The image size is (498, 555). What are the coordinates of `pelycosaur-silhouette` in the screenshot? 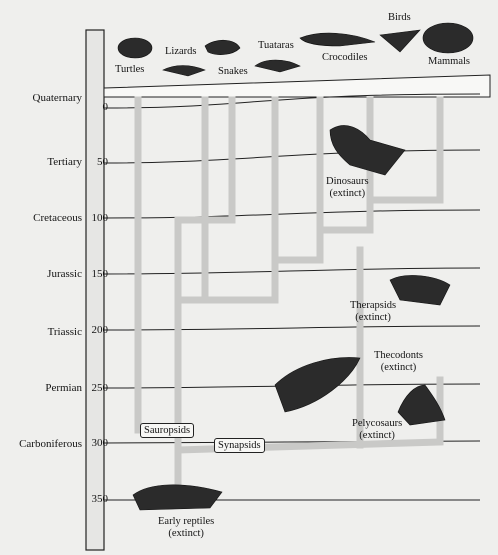 It's located at (421, 405).